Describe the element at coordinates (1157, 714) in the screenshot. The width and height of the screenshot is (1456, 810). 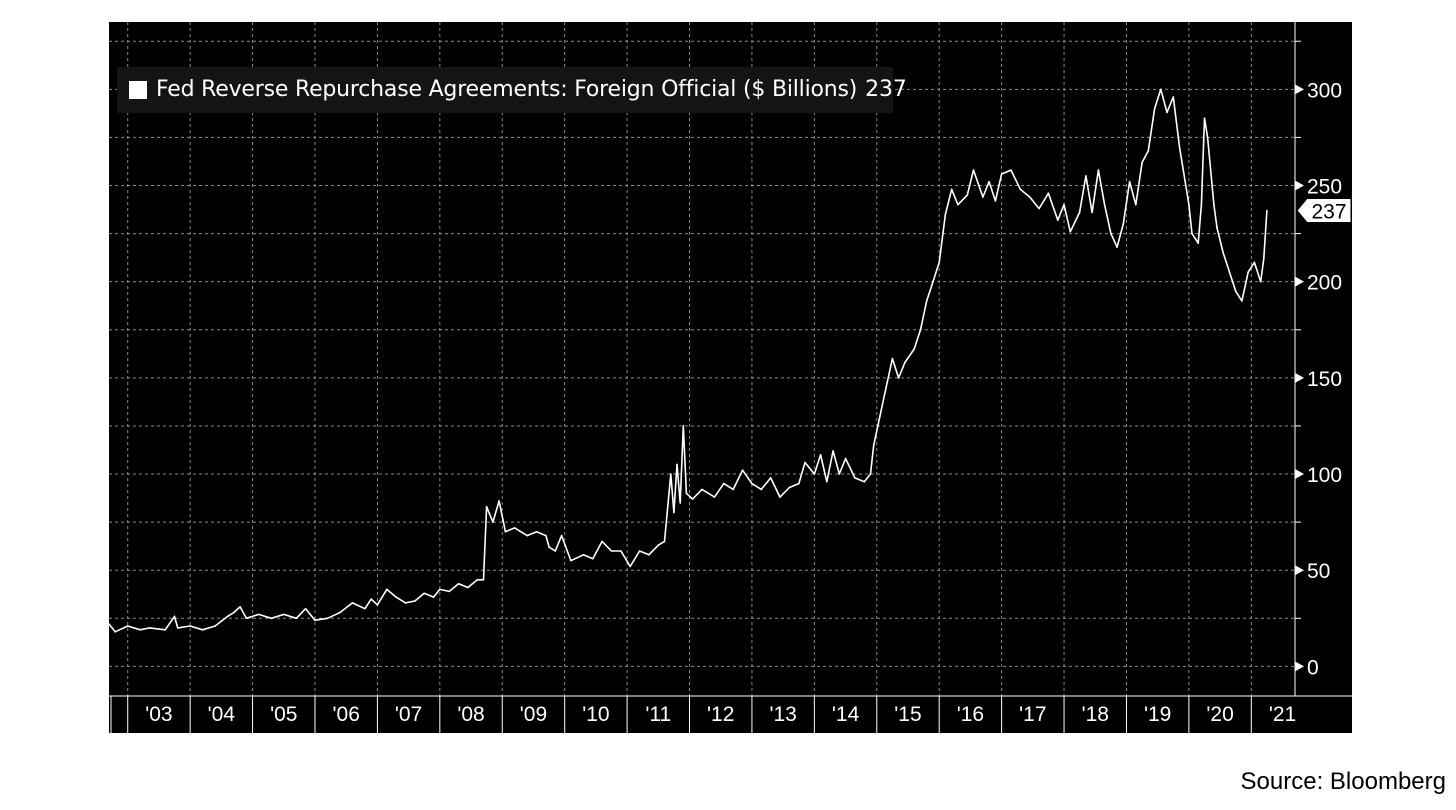
I see `x-tick-label: '19` at that location.